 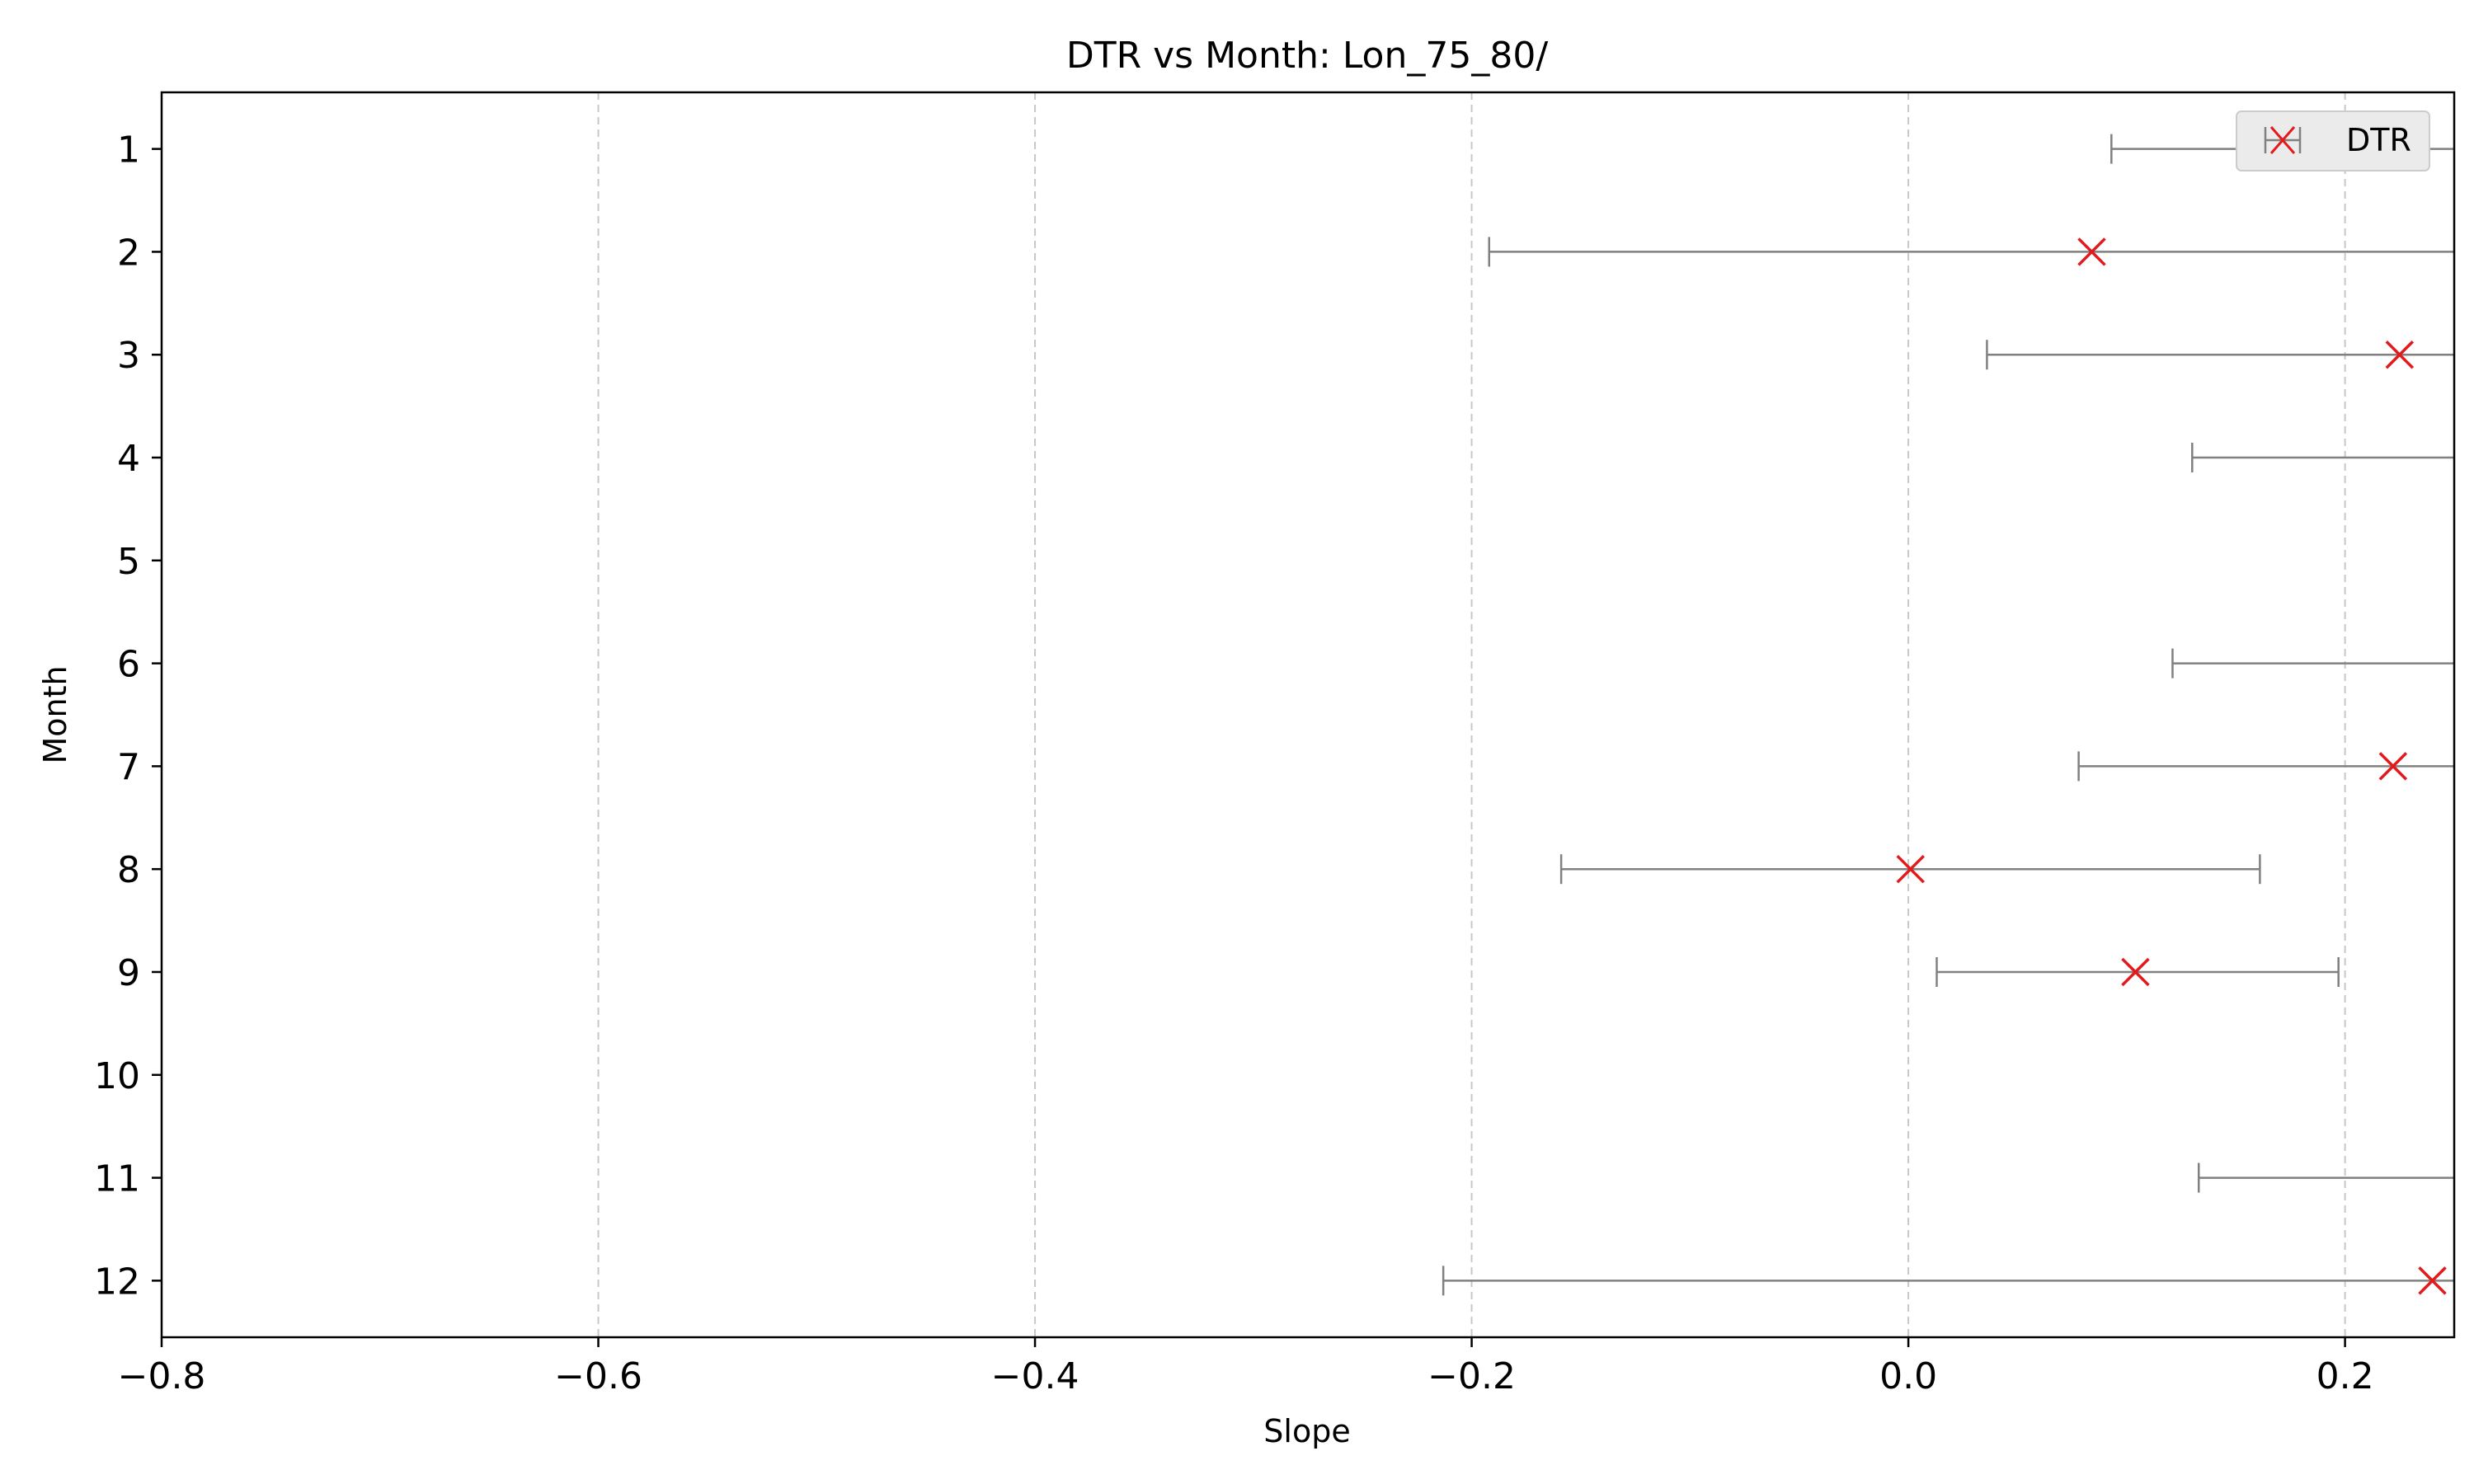 What do you see at coordinates (128, 665) in the screenshot?
I see `y-tick-label: 6` at bounding box center [128, 665].